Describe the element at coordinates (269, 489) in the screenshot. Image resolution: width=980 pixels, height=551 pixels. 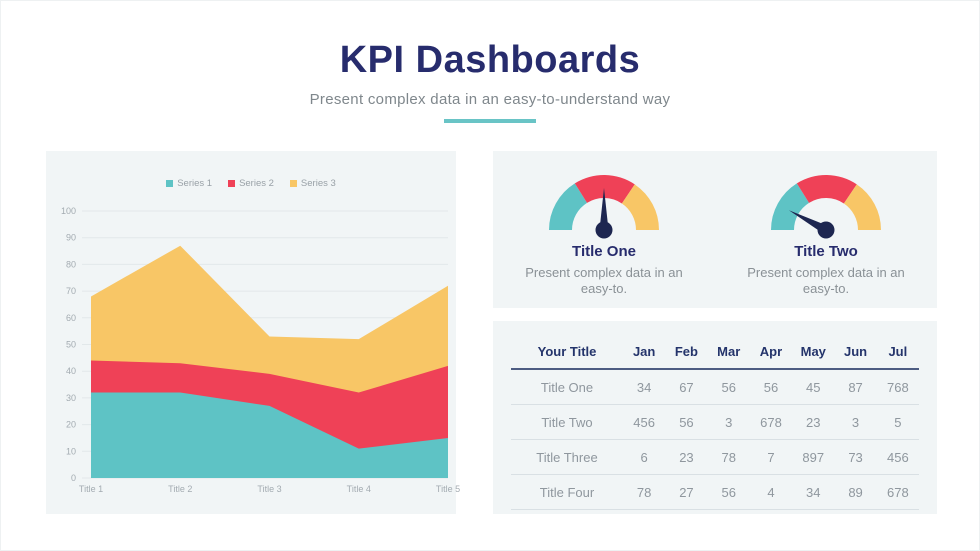
I see `x-tick-label: Title 3` at that location.